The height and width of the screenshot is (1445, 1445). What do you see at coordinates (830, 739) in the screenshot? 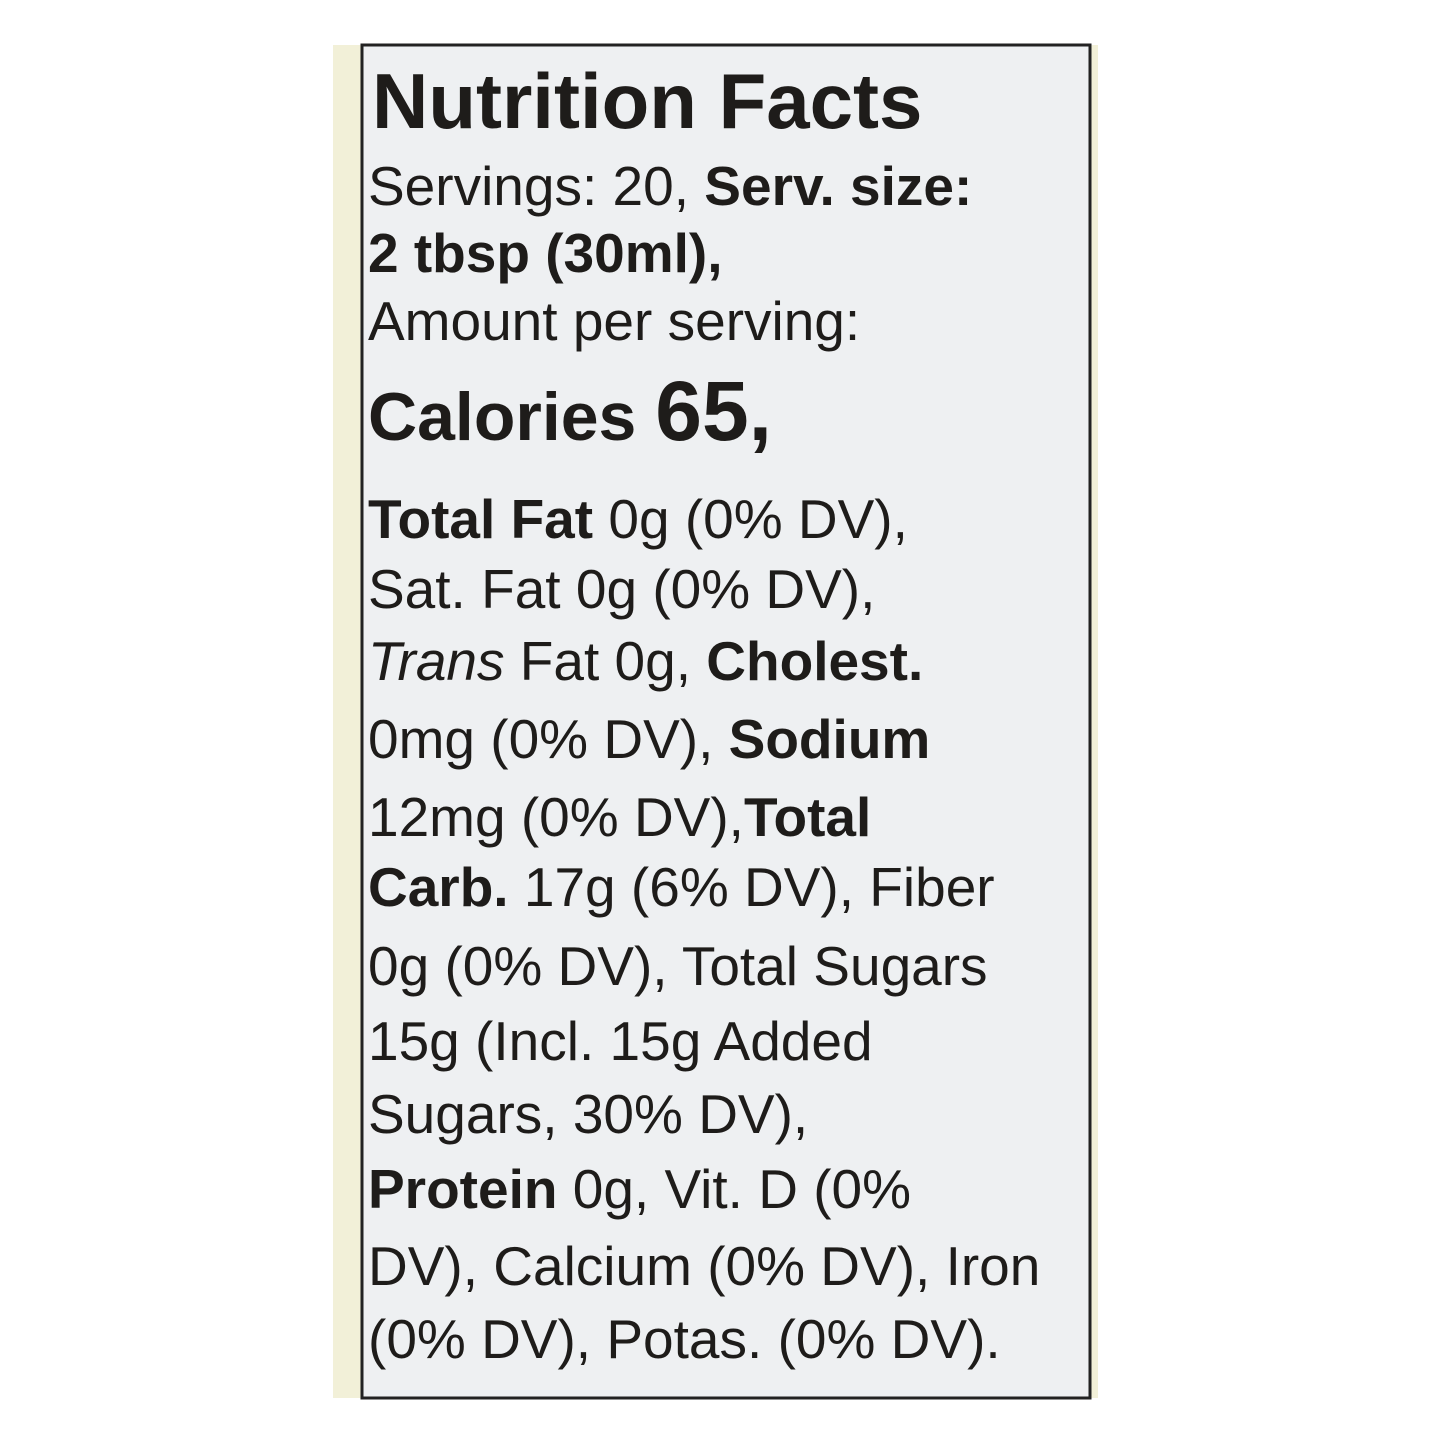
I see `label-text: Sodium` at bounding box center [830, 739].